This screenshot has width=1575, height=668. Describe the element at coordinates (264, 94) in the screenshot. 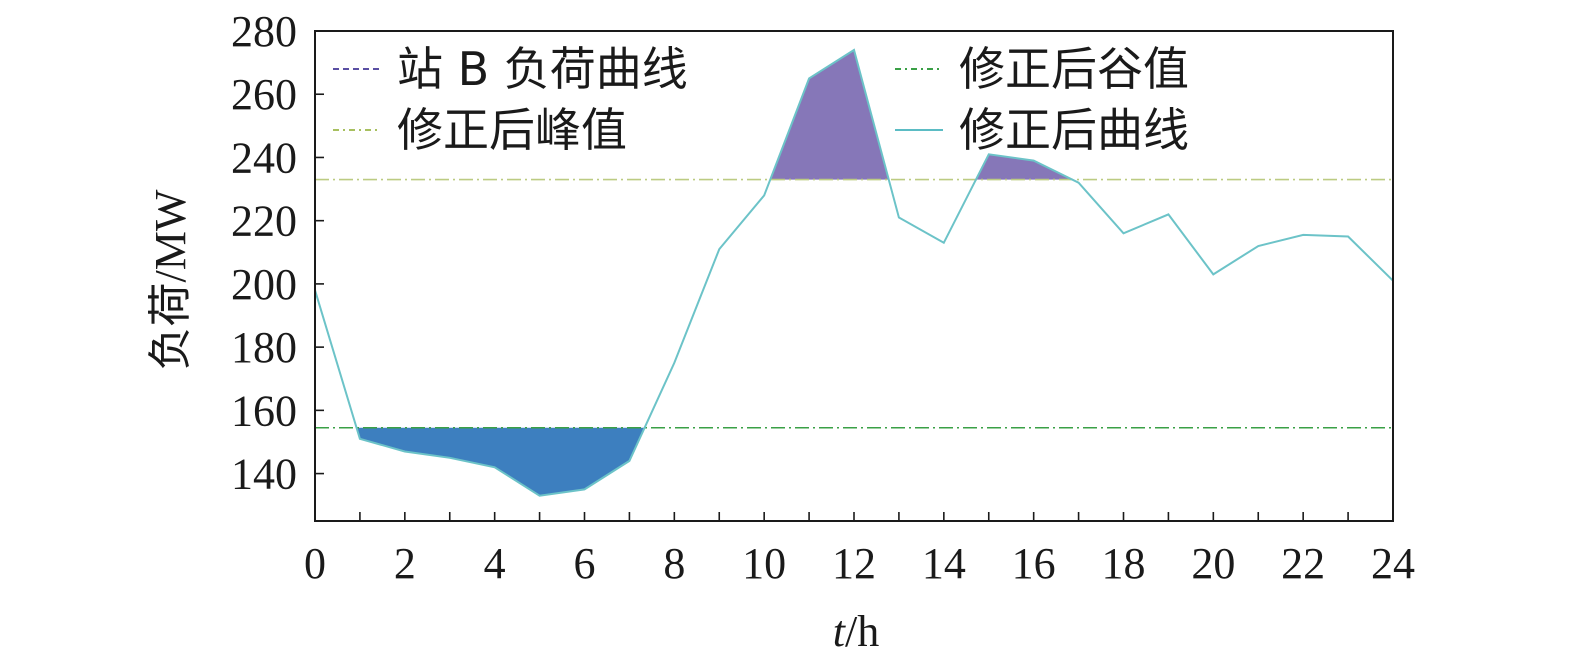

I see `y-tick-label: 260` at that location.